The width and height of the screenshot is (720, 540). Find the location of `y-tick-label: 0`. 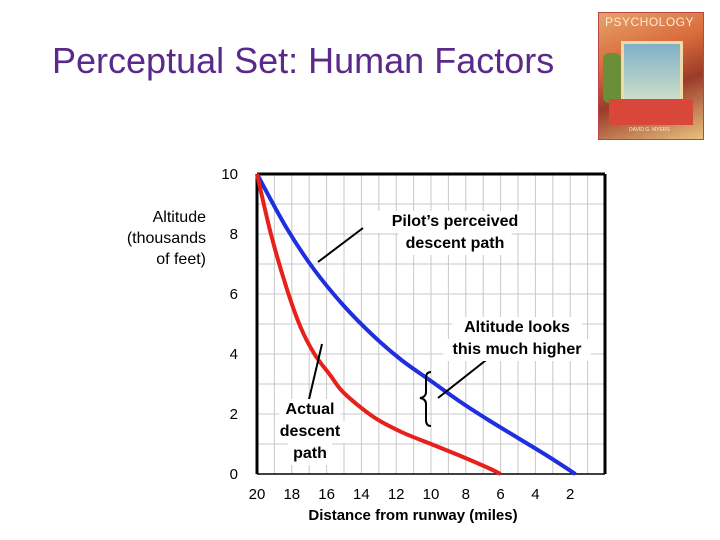

y-tick-label: 0 is located at coordinates (234, 474).